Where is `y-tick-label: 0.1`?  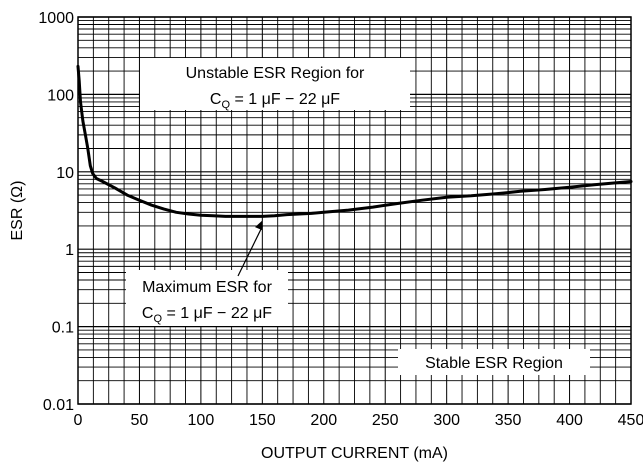 y-tick-label: 0.1 is located at coordinates (63, 328).